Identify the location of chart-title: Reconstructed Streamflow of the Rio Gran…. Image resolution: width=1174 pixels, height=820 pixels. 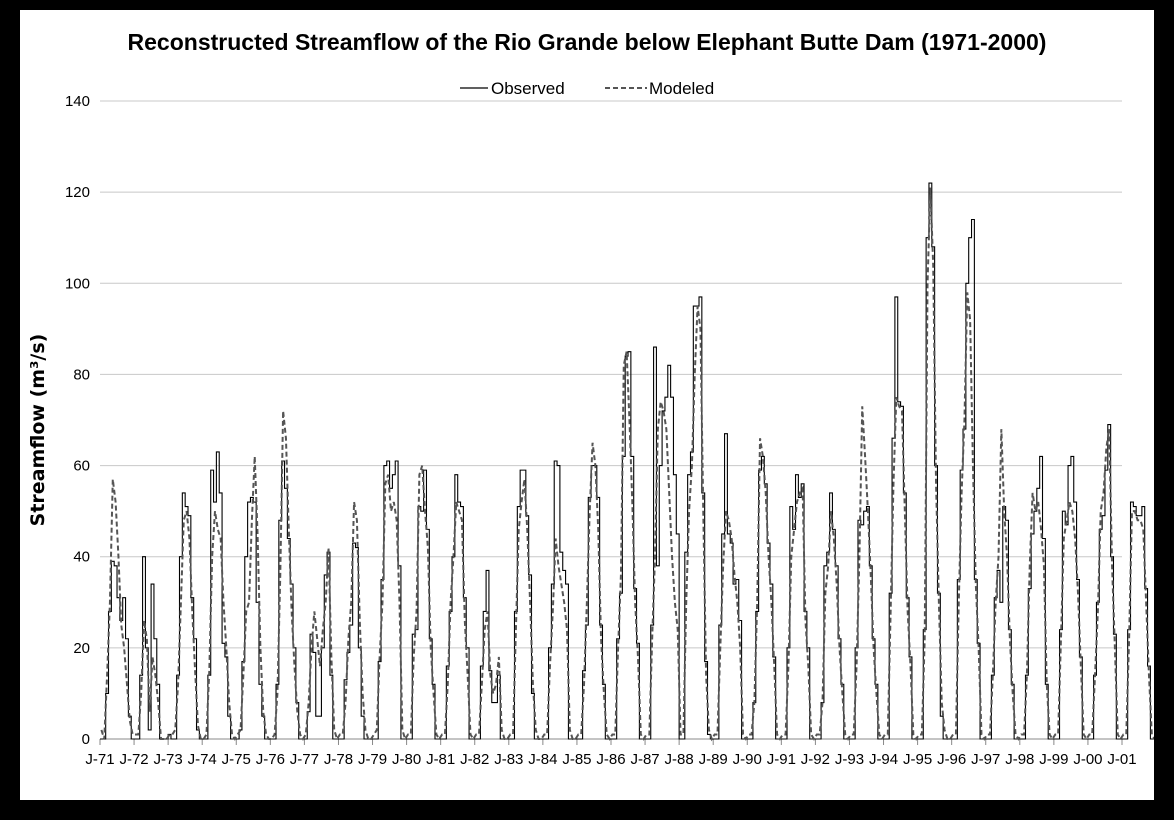
(587, 42).